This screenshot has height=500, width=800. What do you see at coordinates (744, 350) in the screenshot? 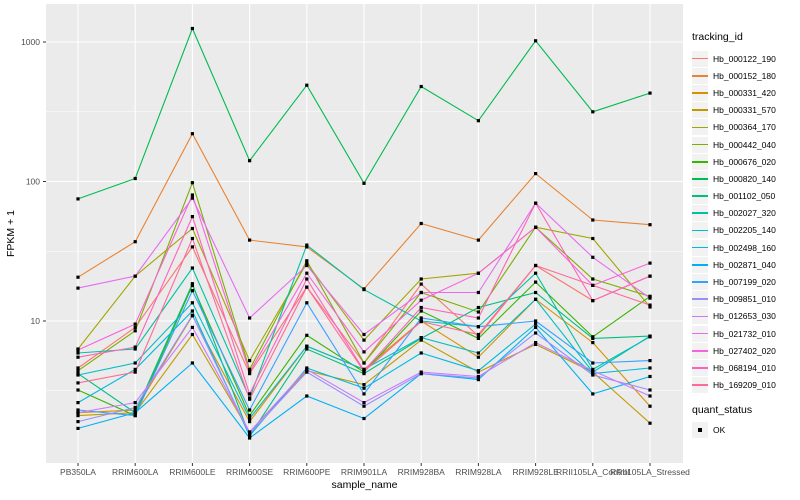
I see `legend-item-label: Hb_027402_020` at bounding box center [744, 350].